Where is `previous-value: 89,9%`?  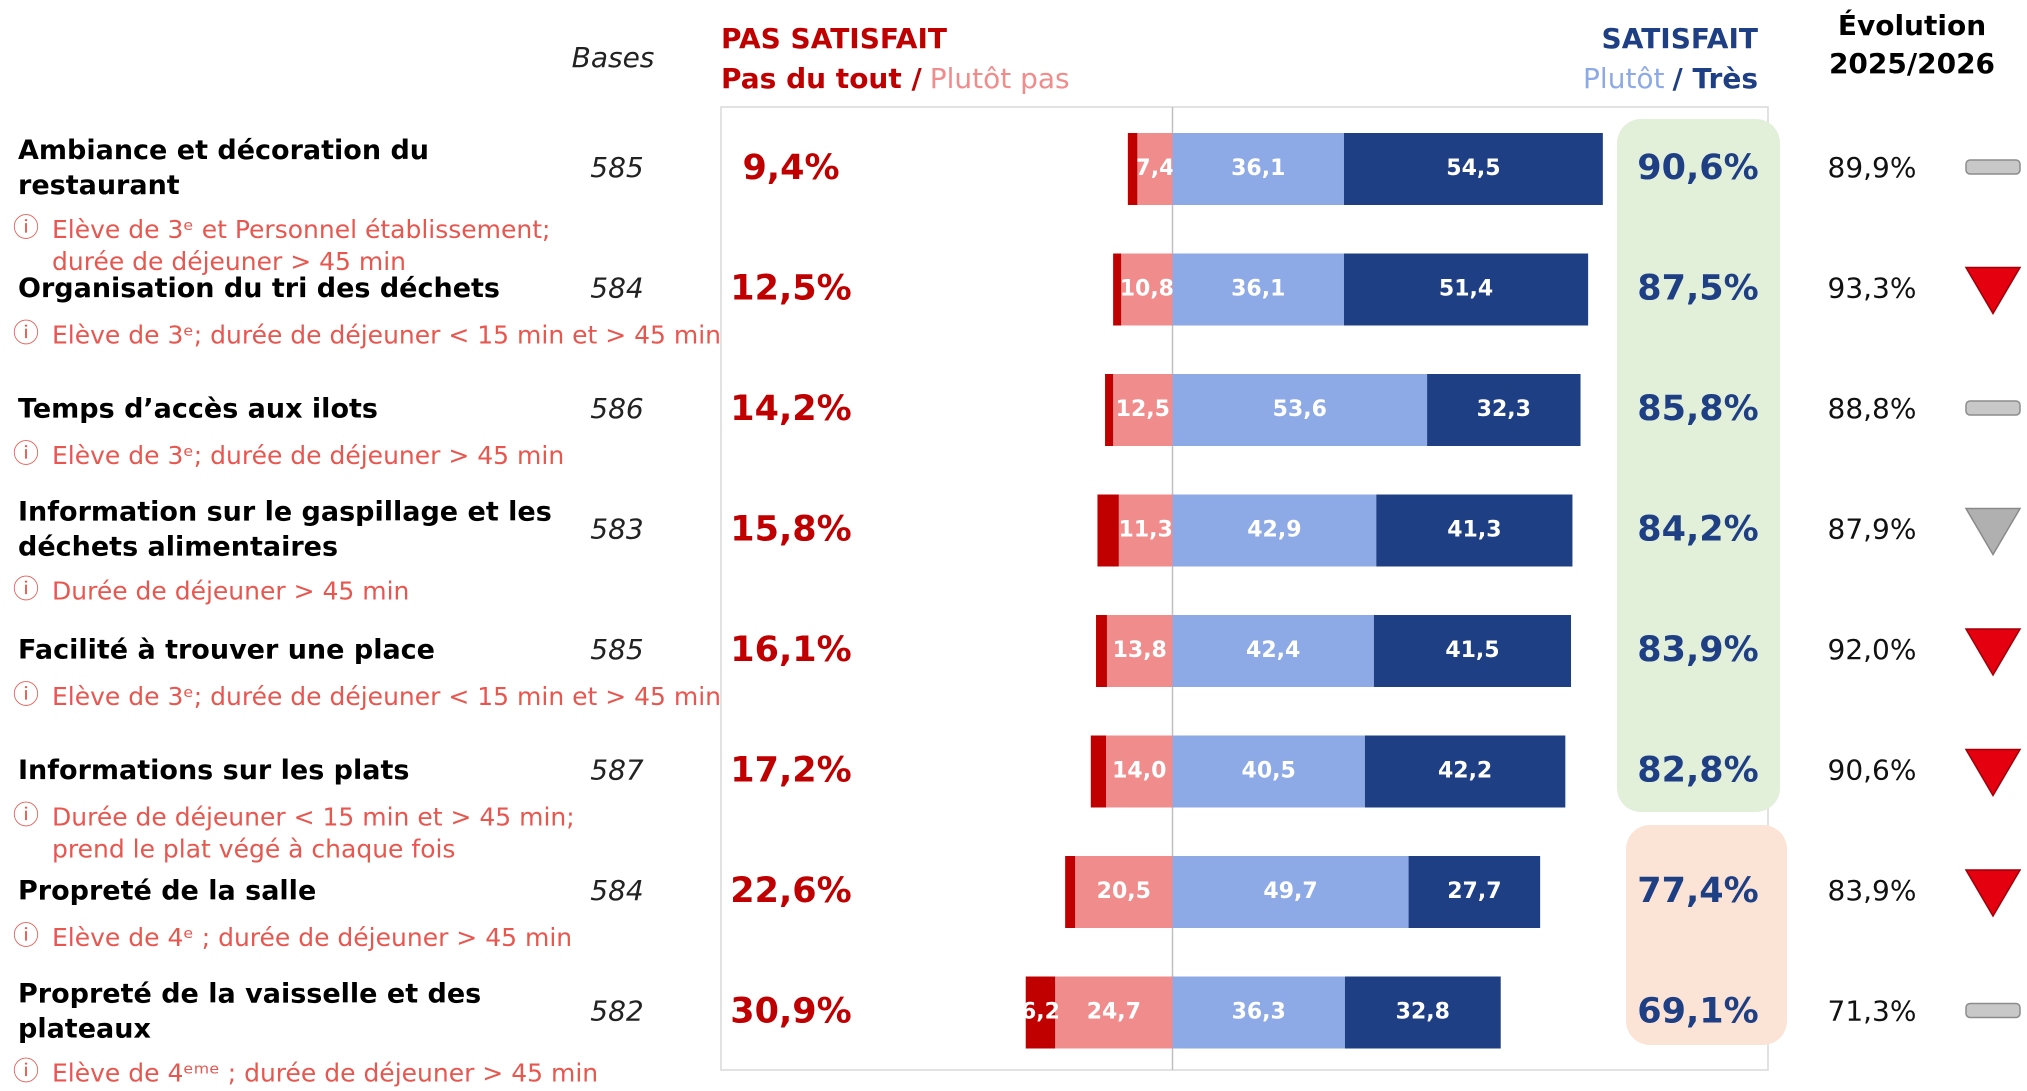
previous-value: 89,9% is located at coordinates (1872, 167).